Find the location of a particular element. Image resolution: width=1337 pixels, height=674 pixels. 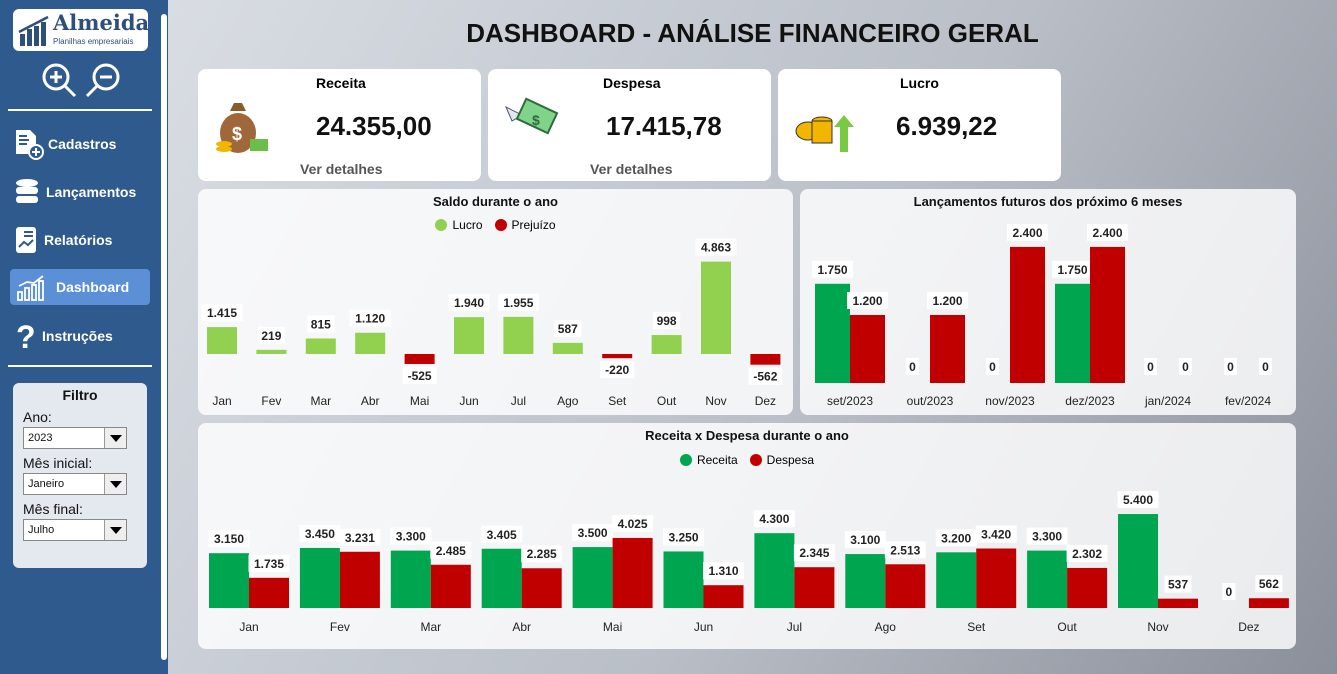

chart-title: Receita x Despesa durante o ano is located at coordinates (747, 435).